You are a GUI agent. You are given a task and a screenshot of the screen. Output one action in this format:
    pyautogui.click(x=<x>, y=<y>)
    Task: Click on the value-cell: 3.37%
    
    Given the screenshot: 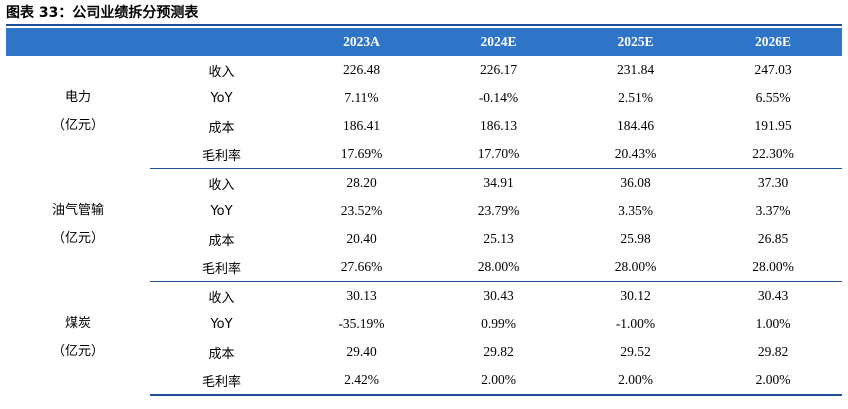 What is the action you would take?
    pyautogui.click(x=773, y=210)
    